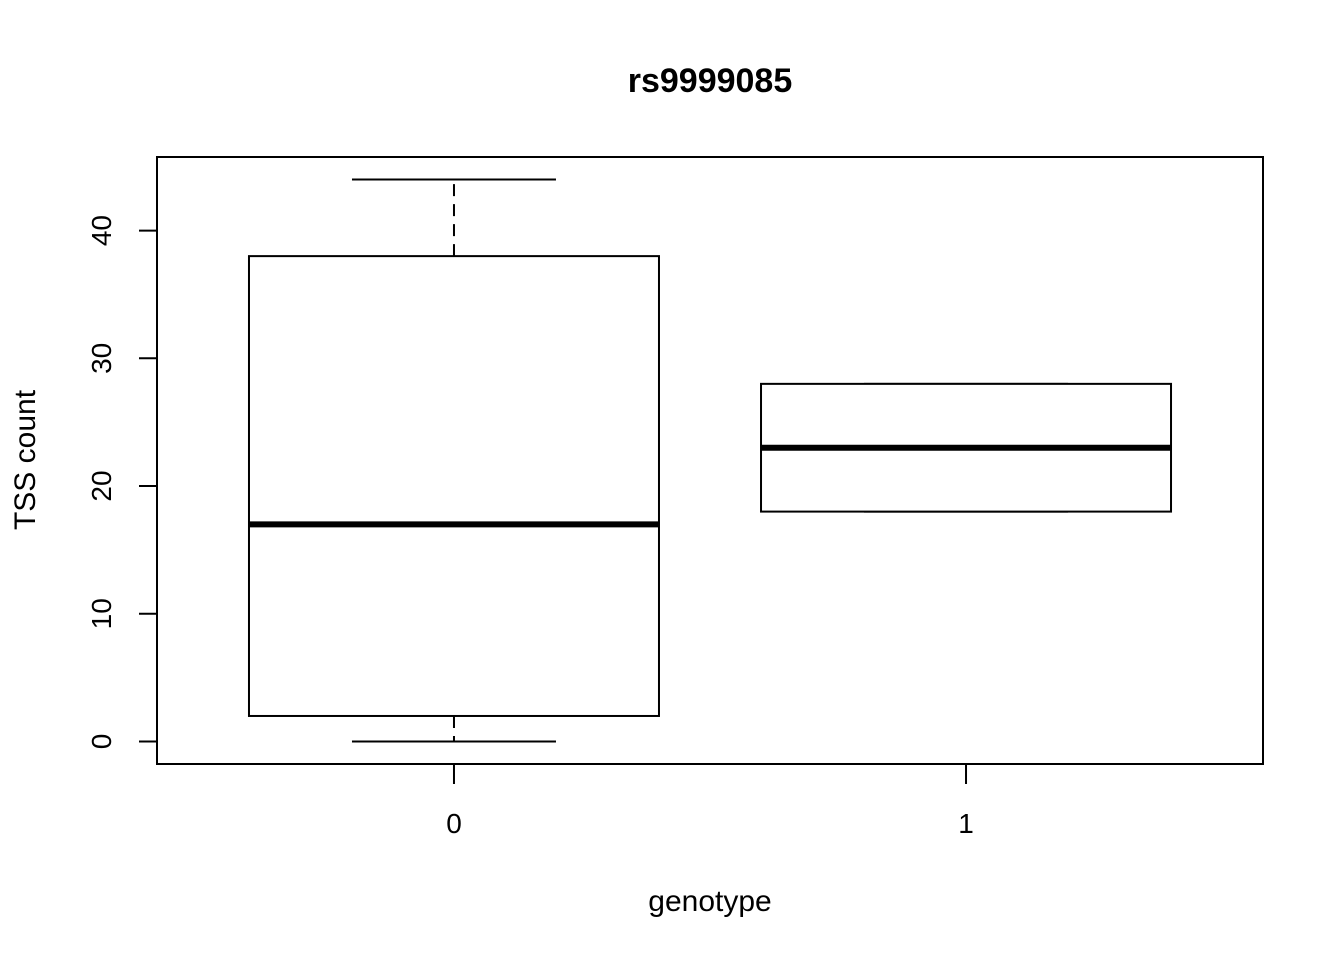 This screenshot has width=1344, height=960. What do you see at coordinates (710, 81) in the screenshot?
I see `chart-title: rs9999085` at bounding box center [710, 81].